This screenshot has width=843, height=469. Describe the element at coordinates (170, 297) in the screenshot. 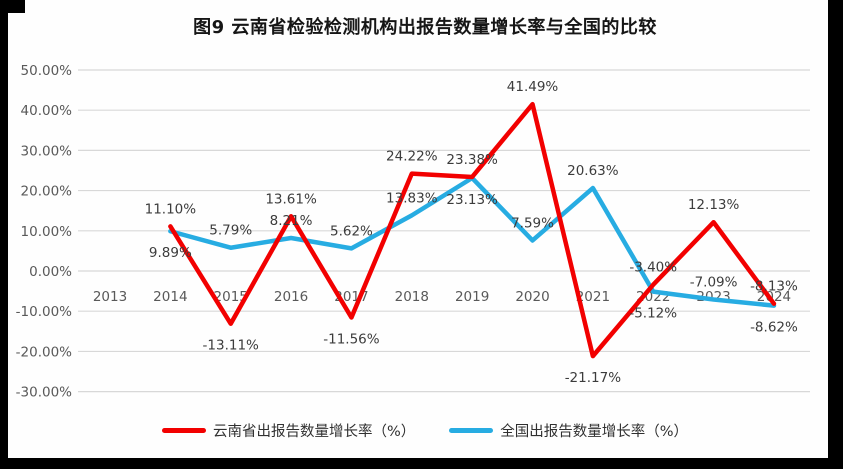

I see `x-tick-label: 2014` at that location.